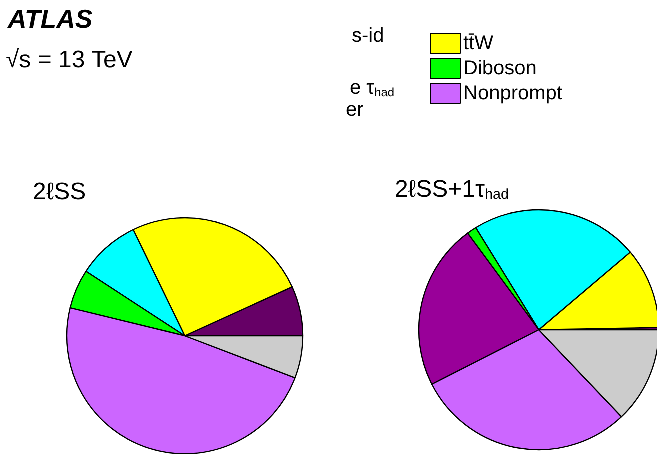 The image size is (657, 454). I want to click on text: √s = 13 TeV, so click(69, 60).